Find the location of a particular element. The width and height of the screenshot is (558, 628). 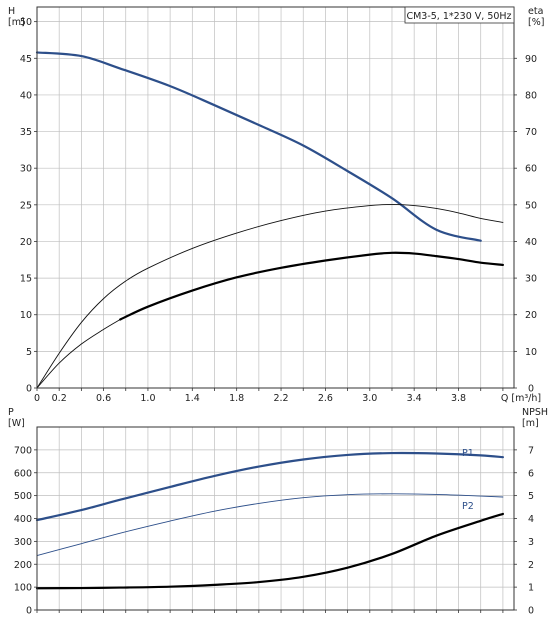

axis-label-line: [W] is located at coordinates (16, 423).